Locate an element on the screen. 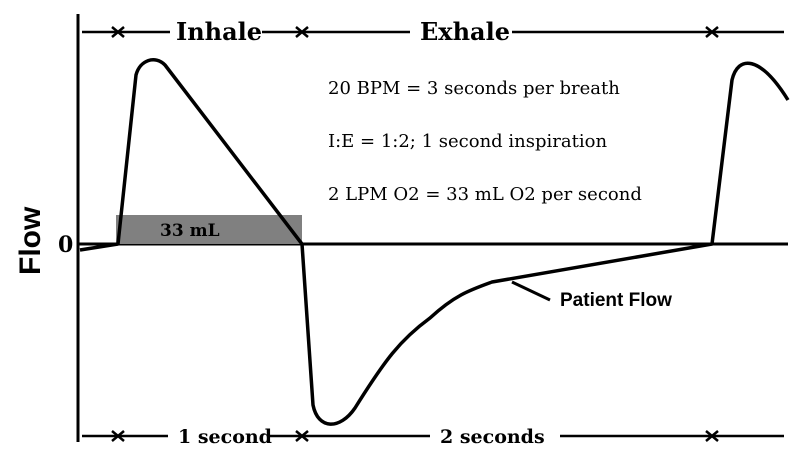  zero-label: 0 is located at coordinates (65, 245).